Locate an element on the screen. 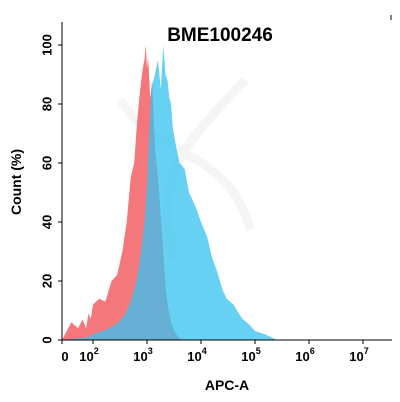 The width and height of the screenshot is (400, 402). x-tick-label: 10⁴ is located at coordinates (196, 355).